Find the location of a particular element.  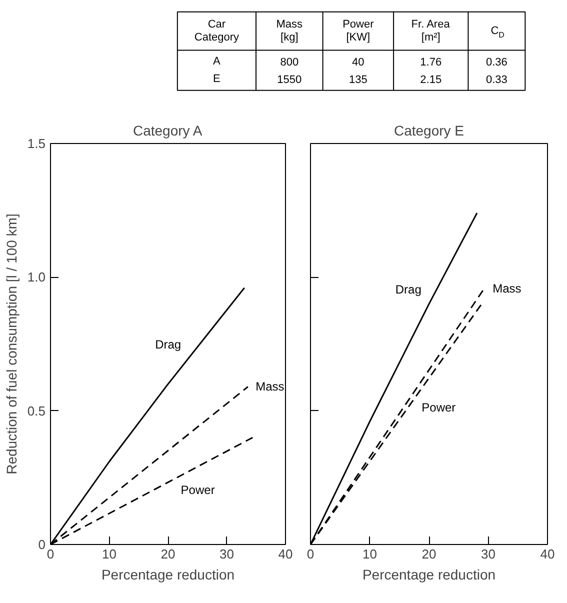

y-axis-title: Reduction of fuel consumption [l / 100 km] is located at coordinates (11, 344).